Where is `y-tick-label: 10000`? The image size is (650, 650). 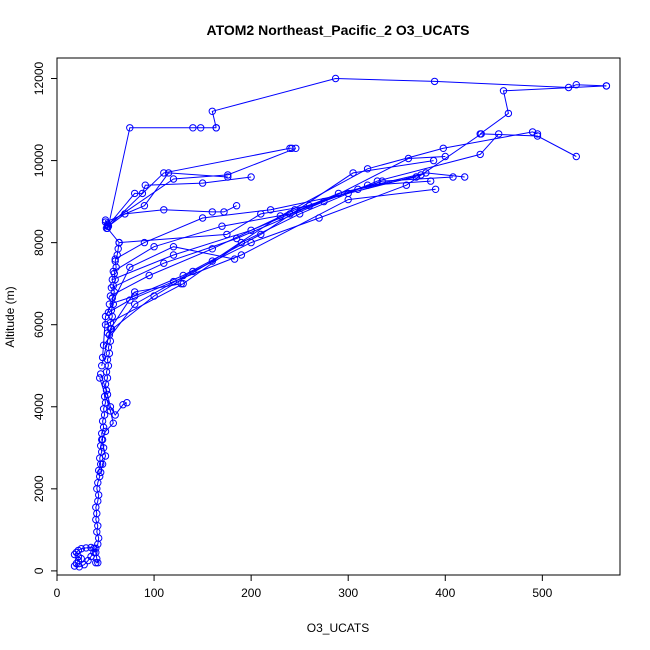 y-tick-label: 10000 is located at coordinates (39, 161).